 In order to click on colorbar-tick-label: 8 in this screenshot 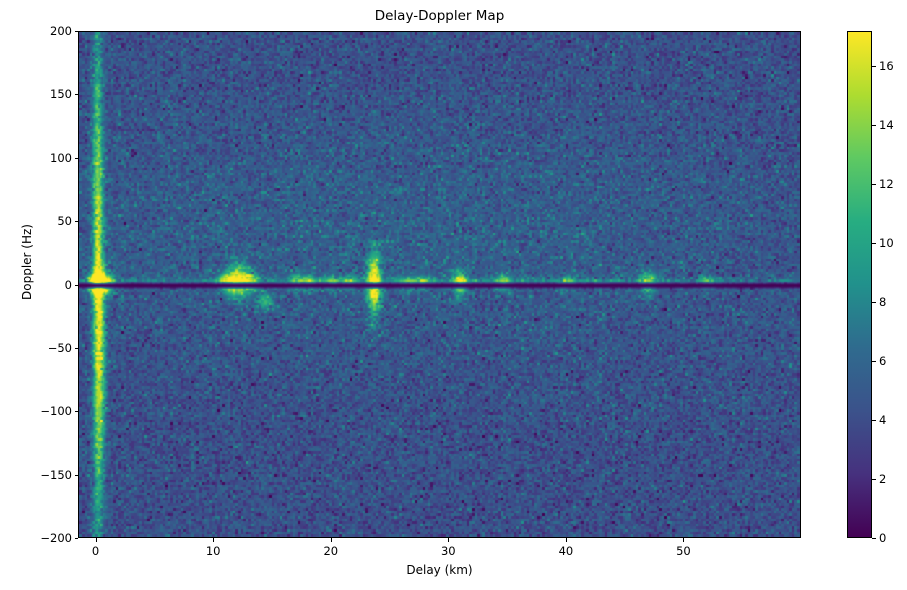, I will do `click(883, 302)`.